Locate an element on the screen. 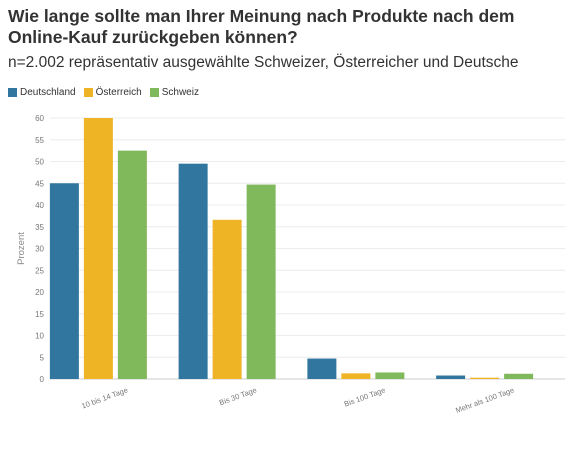  y-tick-label: 60 is located at coordinates (39, 118).